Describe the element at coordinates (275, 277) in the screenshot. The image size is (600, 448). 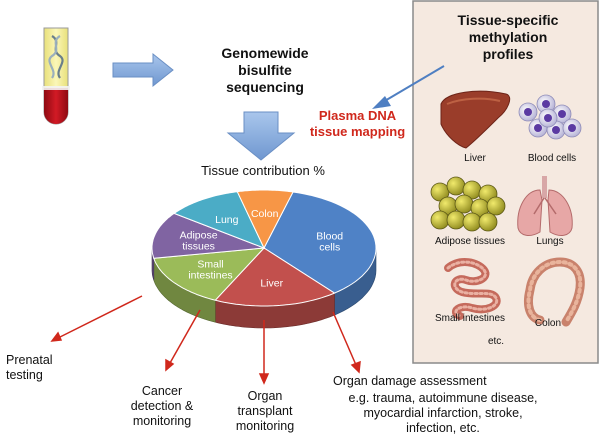
I see `pie-slice-liver` at that location.